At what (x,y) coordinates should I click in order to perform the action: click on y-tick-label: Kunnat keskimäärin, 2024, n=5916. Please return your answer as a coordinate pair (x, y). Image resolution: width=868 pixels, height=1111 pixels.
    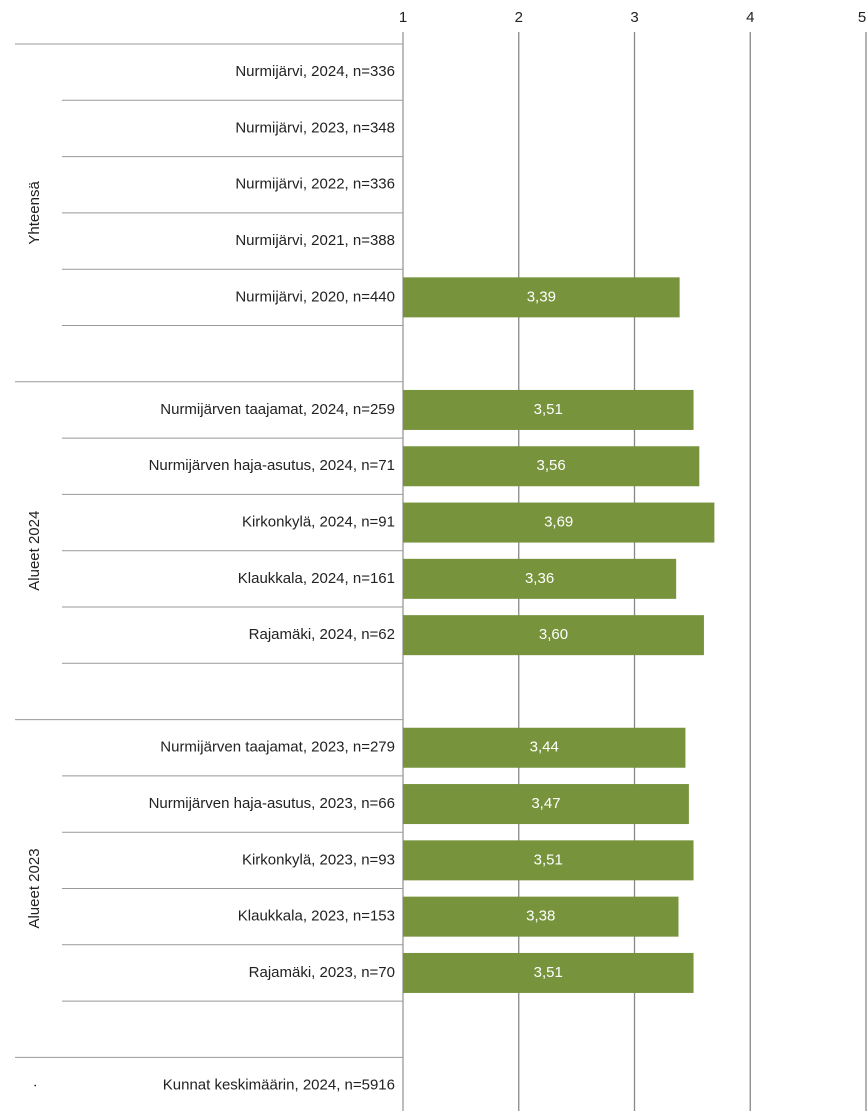
    Looking at the image, I should click on (279, 1085).